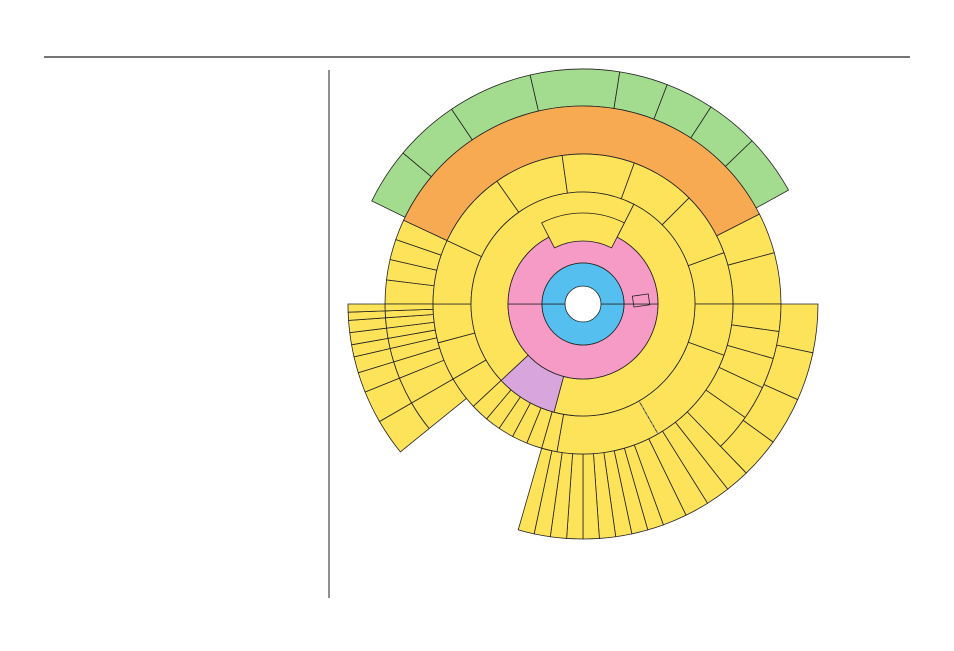 This screenshot has width=954, height=651. Describe the element at coordinates (641, 300) in the screenshot. I see `marker` at that location.